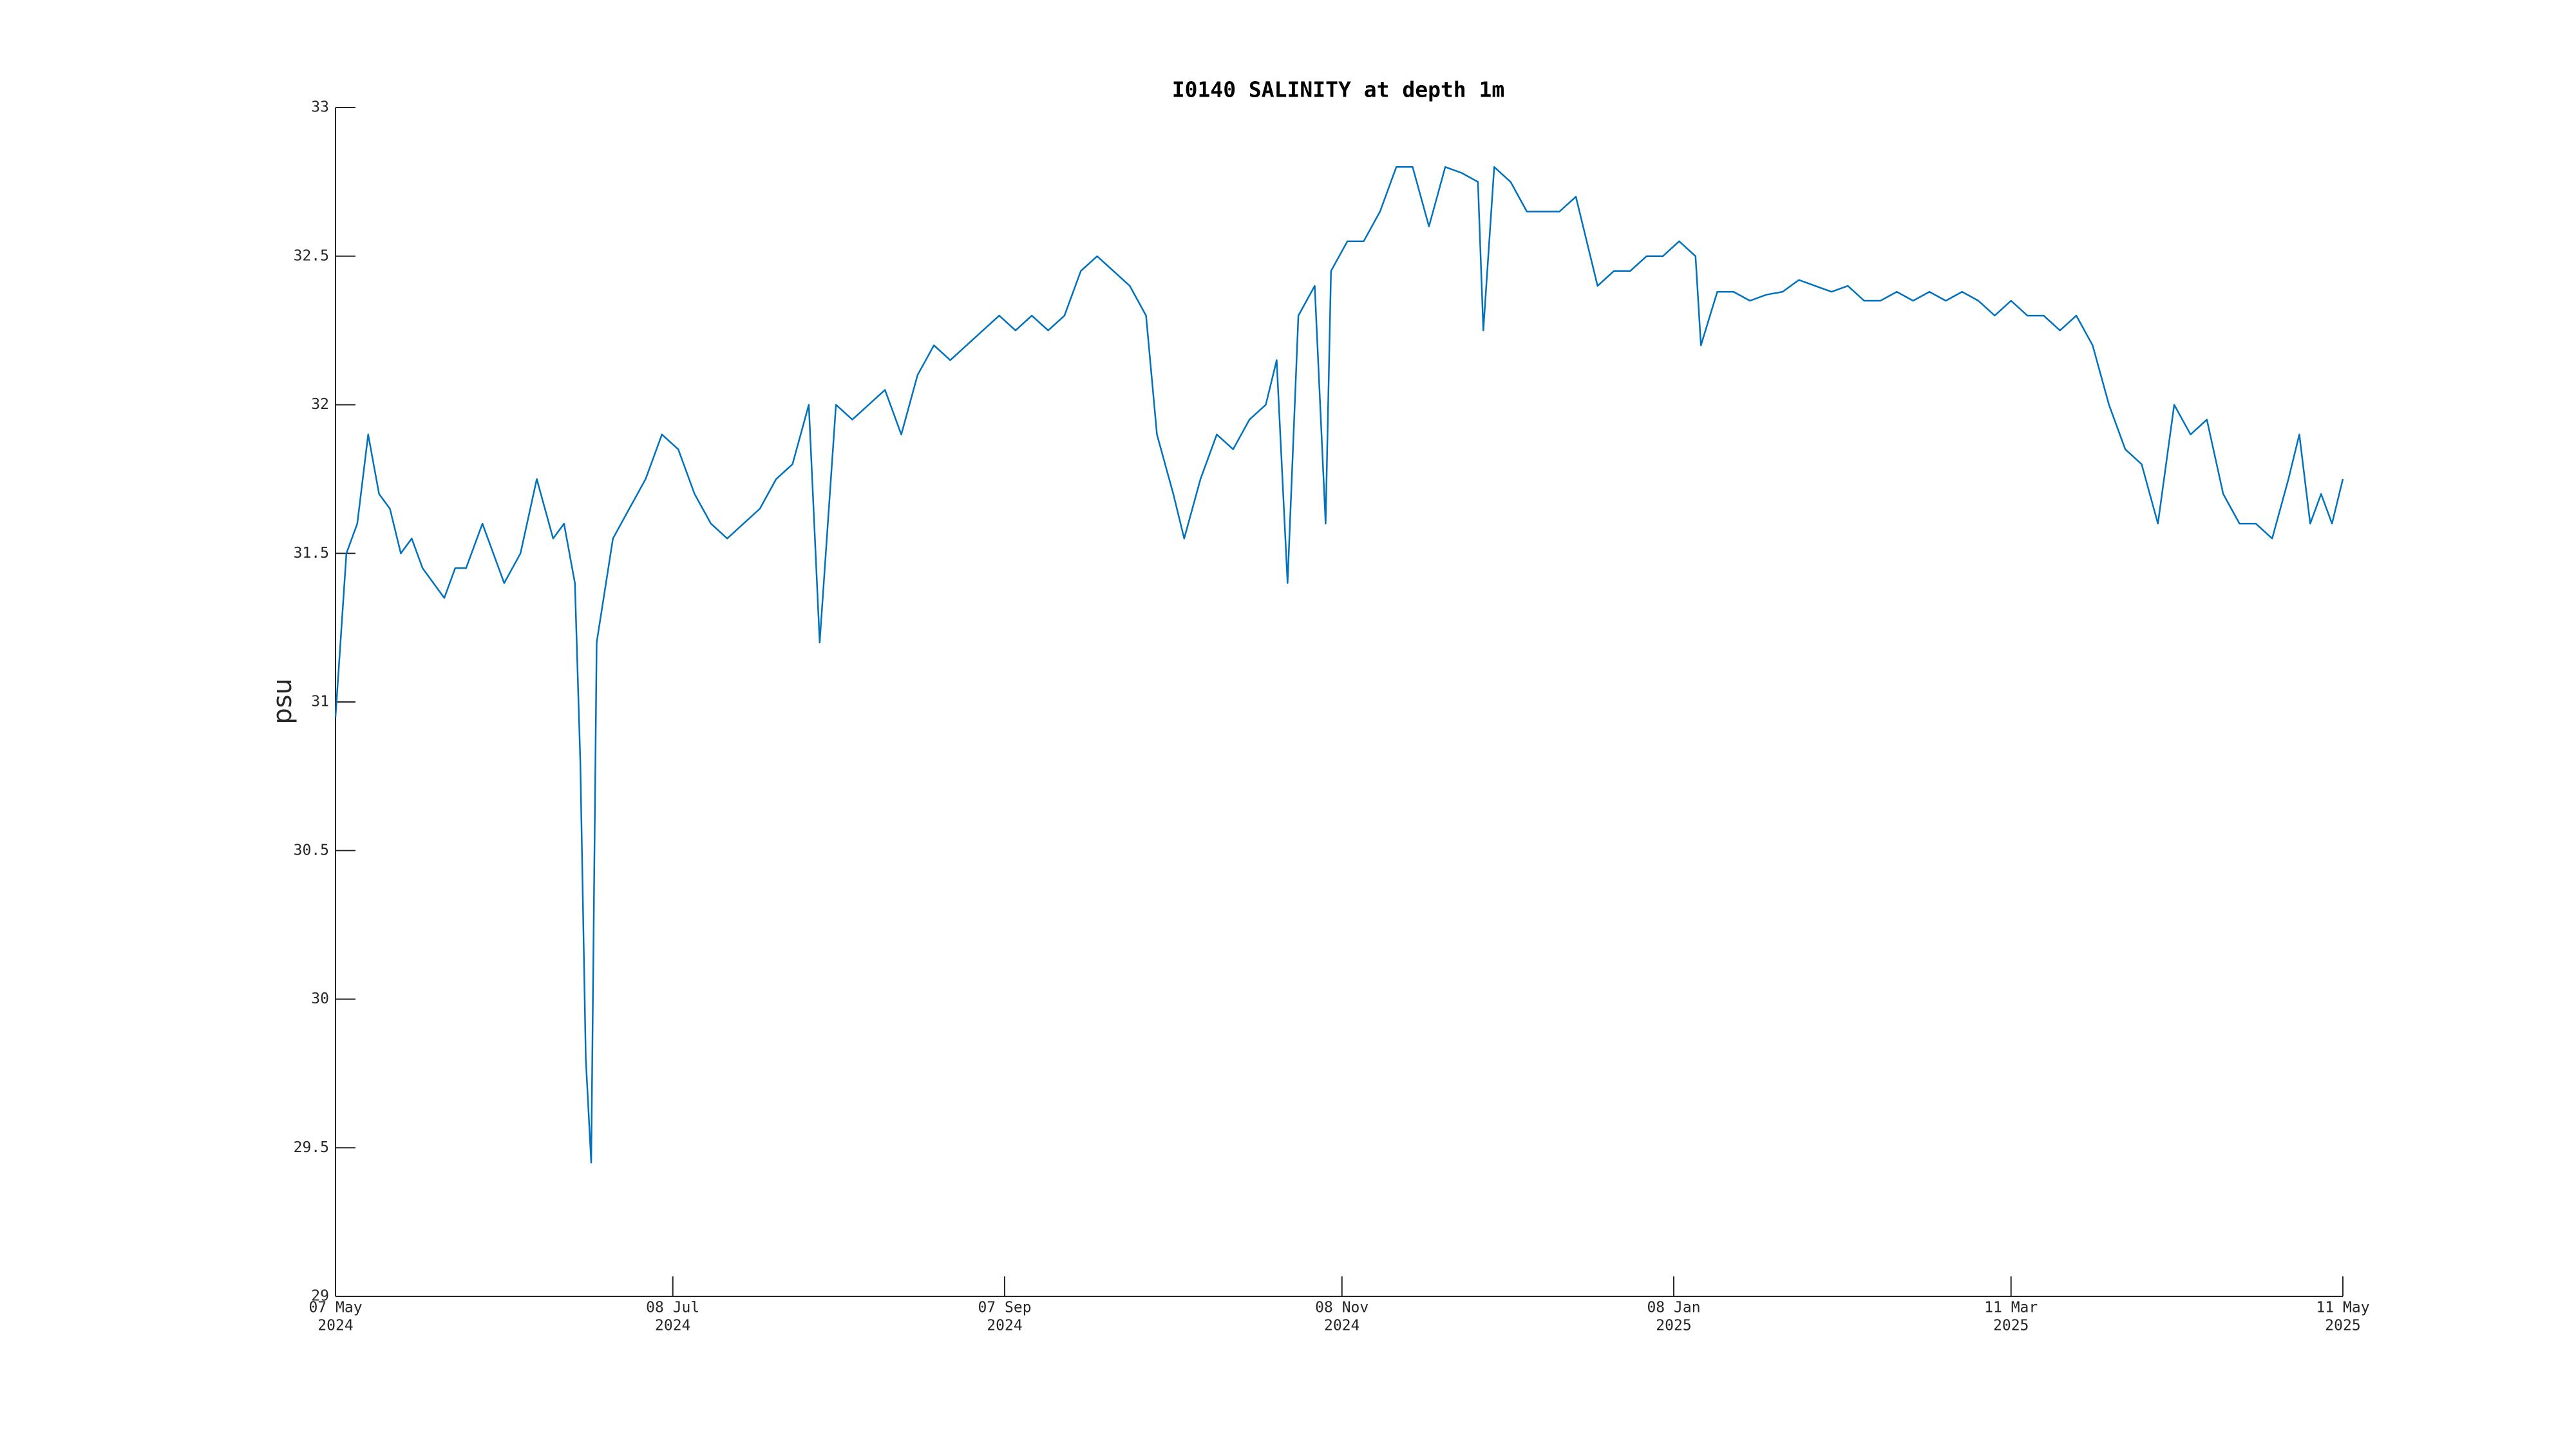  Describe the element at coordinates (2342, 1308) in the screenshot. I see `x-tick-label: 11 May` at that location.